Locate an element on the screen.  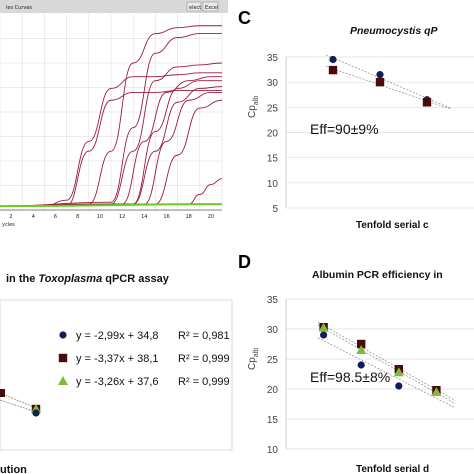
c-plot: 35 30 25 20 15 10 5 is located at coordinates (370, 134).